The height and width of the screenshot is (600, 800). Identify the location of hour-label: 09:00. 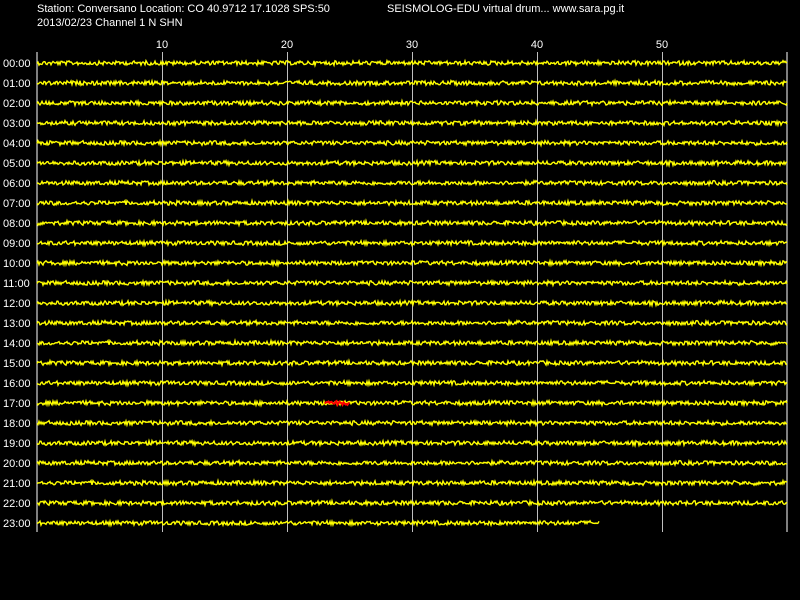
(17, 244).